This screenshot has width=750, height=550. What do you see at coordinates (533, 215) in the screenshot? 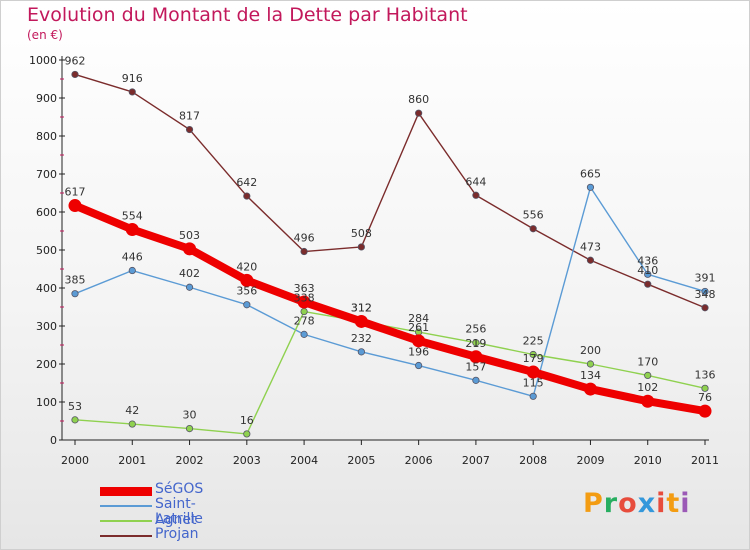
I see `data-label: 556` at bounding box center [533, 215].